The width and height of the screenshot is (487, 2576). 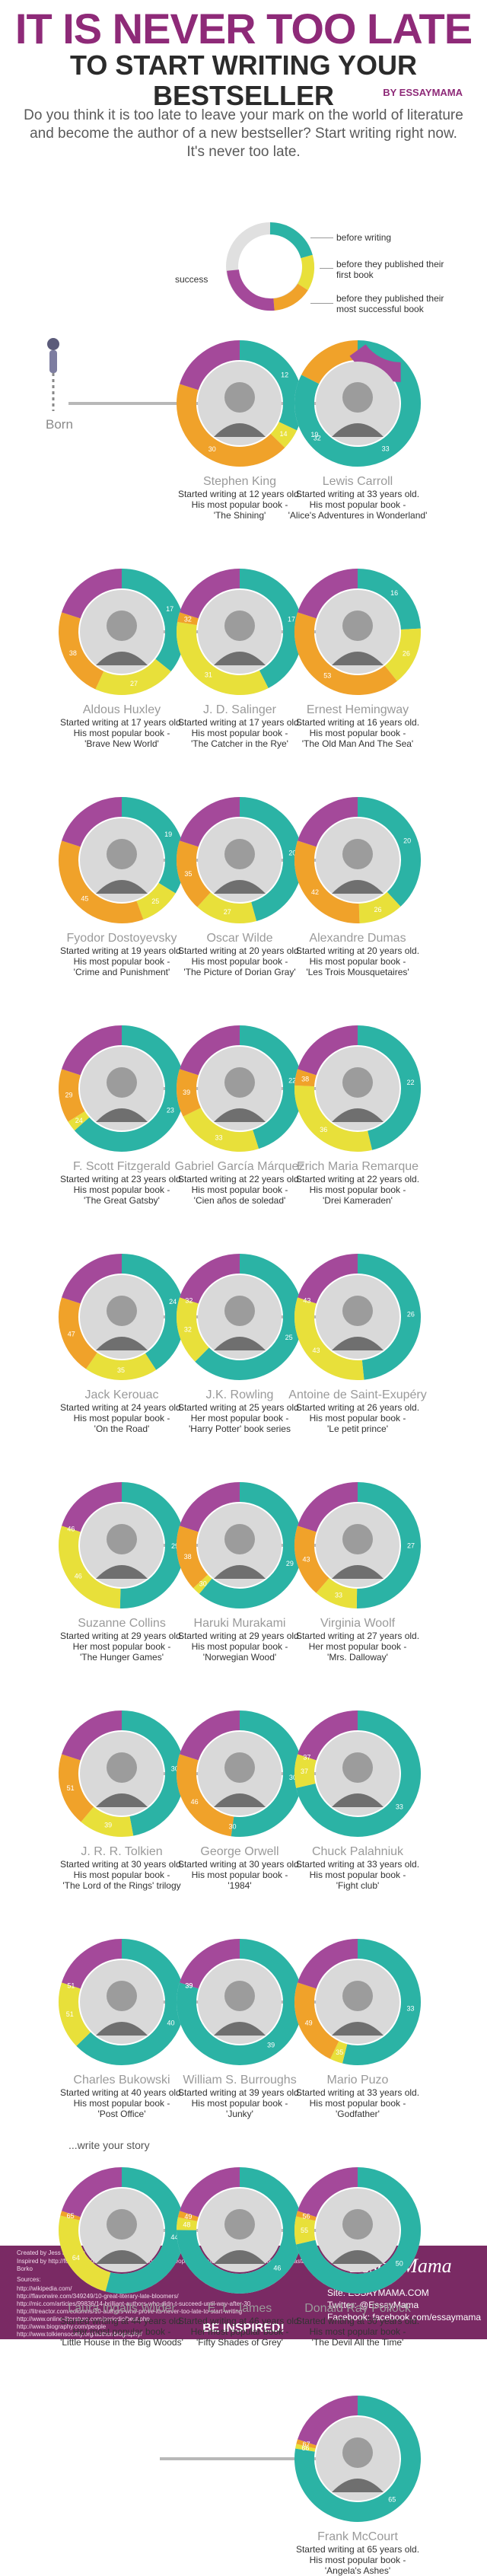 What do you see at coordinates (121, 1394) in the screenshot?
I see `author-name: Jack Kerouac` at bounding box center [121, 1394].